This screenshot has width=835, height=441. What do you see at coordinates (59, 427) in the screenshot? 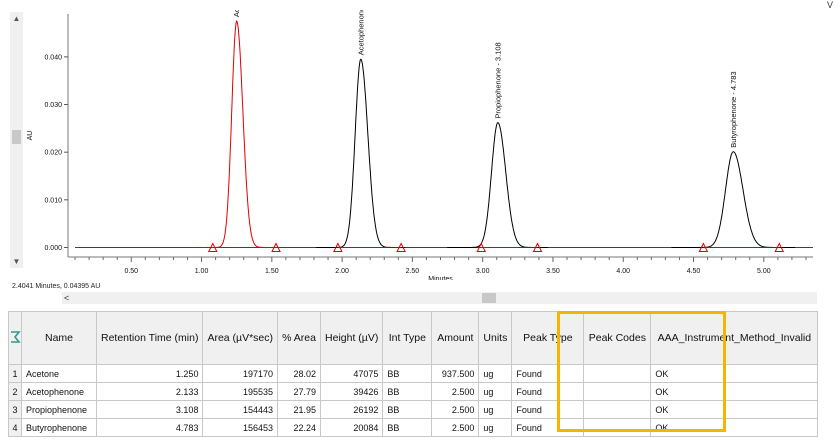
I see `cell-name: Butyrophenone` at bounding box center [59, 427].